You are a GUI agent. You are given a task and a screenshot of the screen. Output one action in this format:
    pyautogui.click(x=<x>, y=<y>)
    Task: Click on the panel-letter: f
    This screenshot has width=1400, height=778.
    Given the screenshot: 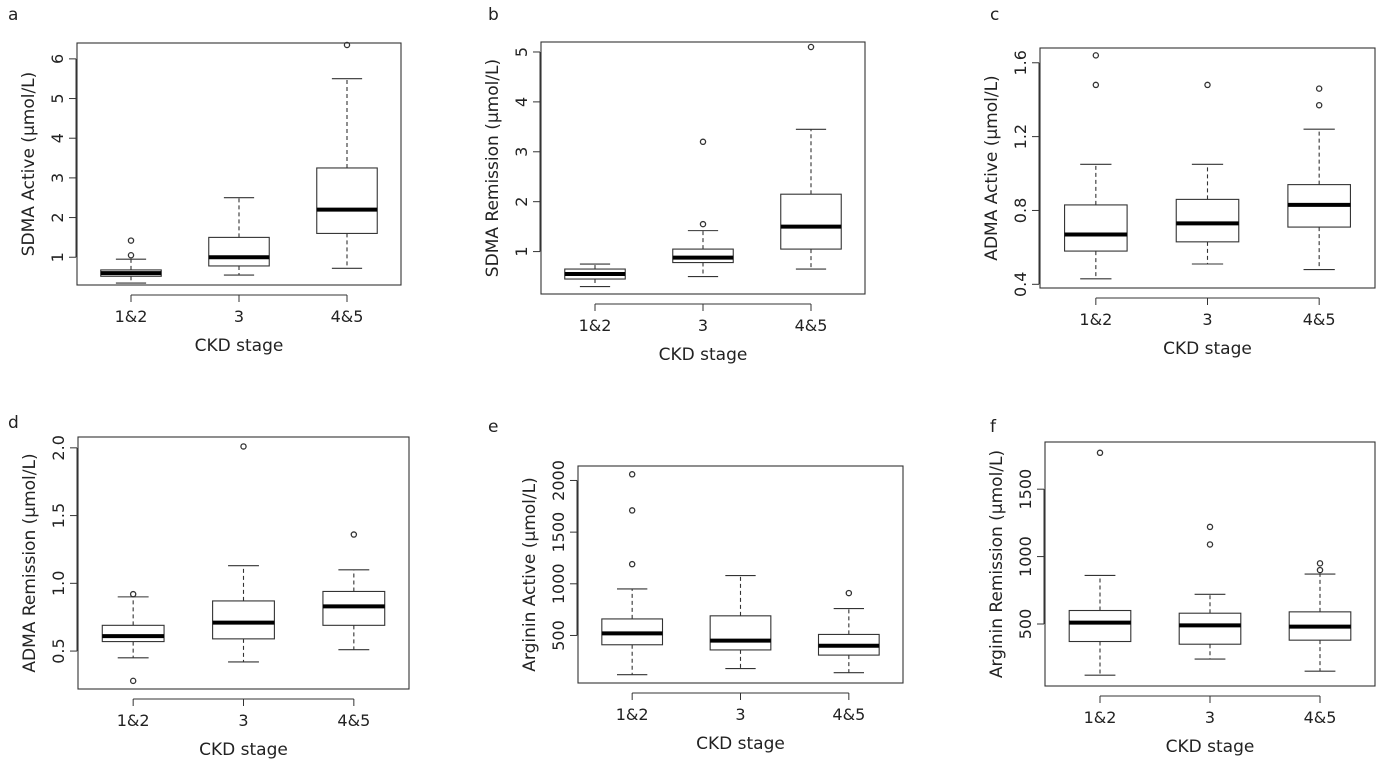 What is the action you would take?
    pyautogui.click(x=993, y=427)
    